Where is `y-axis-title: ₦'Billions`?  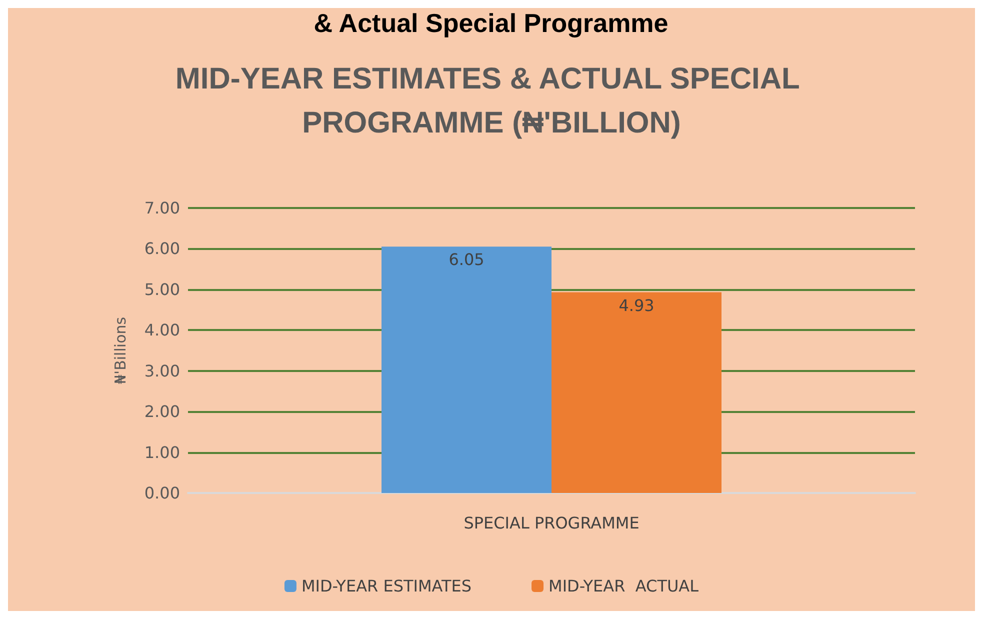 y-axis-title: ₦'Billions is located at coordinates (121, 350).